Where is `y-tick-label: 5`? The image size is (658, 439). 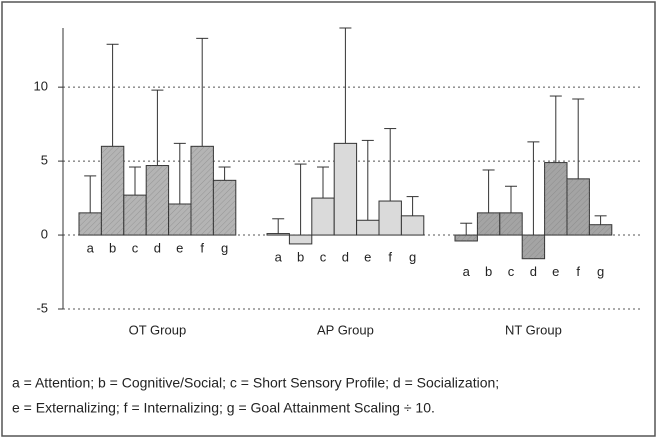 y-tick-label: 5 is located at coordinates (44, 160).